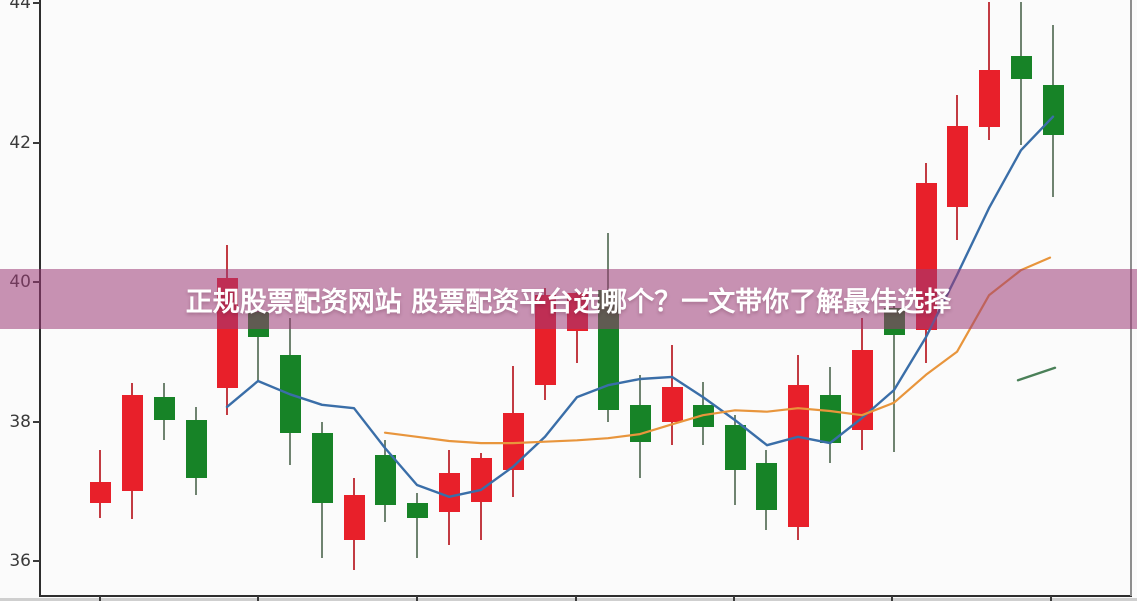  I want to click on x-axis-spine, so click(585, 596).